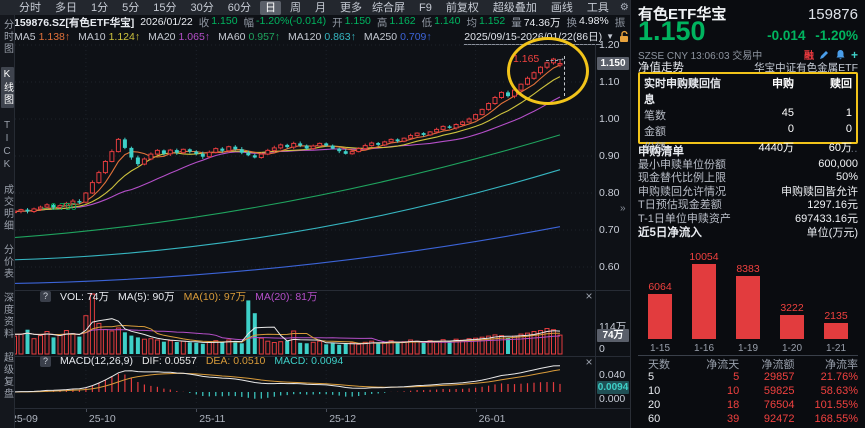  Describe the element at coordinates (704, 296) in the screenshot. I see `inflow-bar-group: 10054 1-16` at that location.